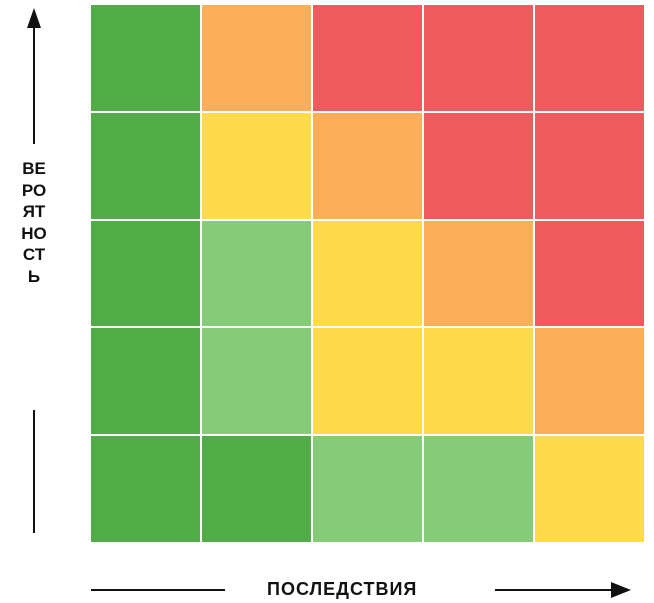  Describe the element at coordinates (342, 589) in the screenshot. I see `x-axis-label: ПОСЛЕДСТВИЯ` at that location.